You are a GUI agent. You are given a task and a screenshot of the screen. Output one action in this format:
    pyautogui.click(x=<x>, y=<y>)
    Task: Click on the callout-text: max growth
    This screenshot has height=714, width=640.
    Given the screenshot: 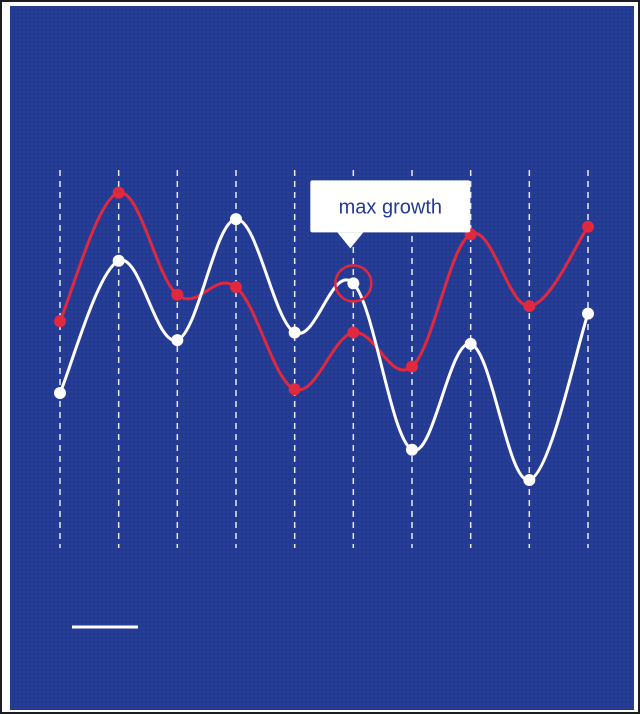 What is the action you would take?
    pyautogui.click(x=390, y=207)
    